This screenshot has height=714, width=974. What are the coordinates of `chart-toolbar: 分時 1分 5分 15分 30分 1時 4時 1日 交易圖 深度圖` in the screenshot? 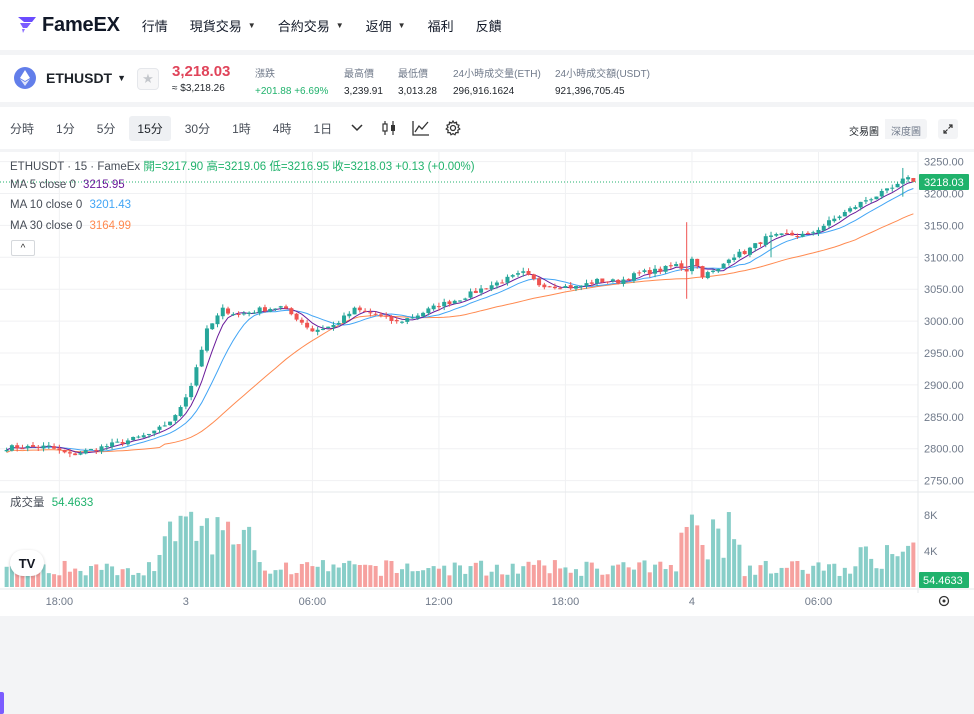 It's located at (487, 128).